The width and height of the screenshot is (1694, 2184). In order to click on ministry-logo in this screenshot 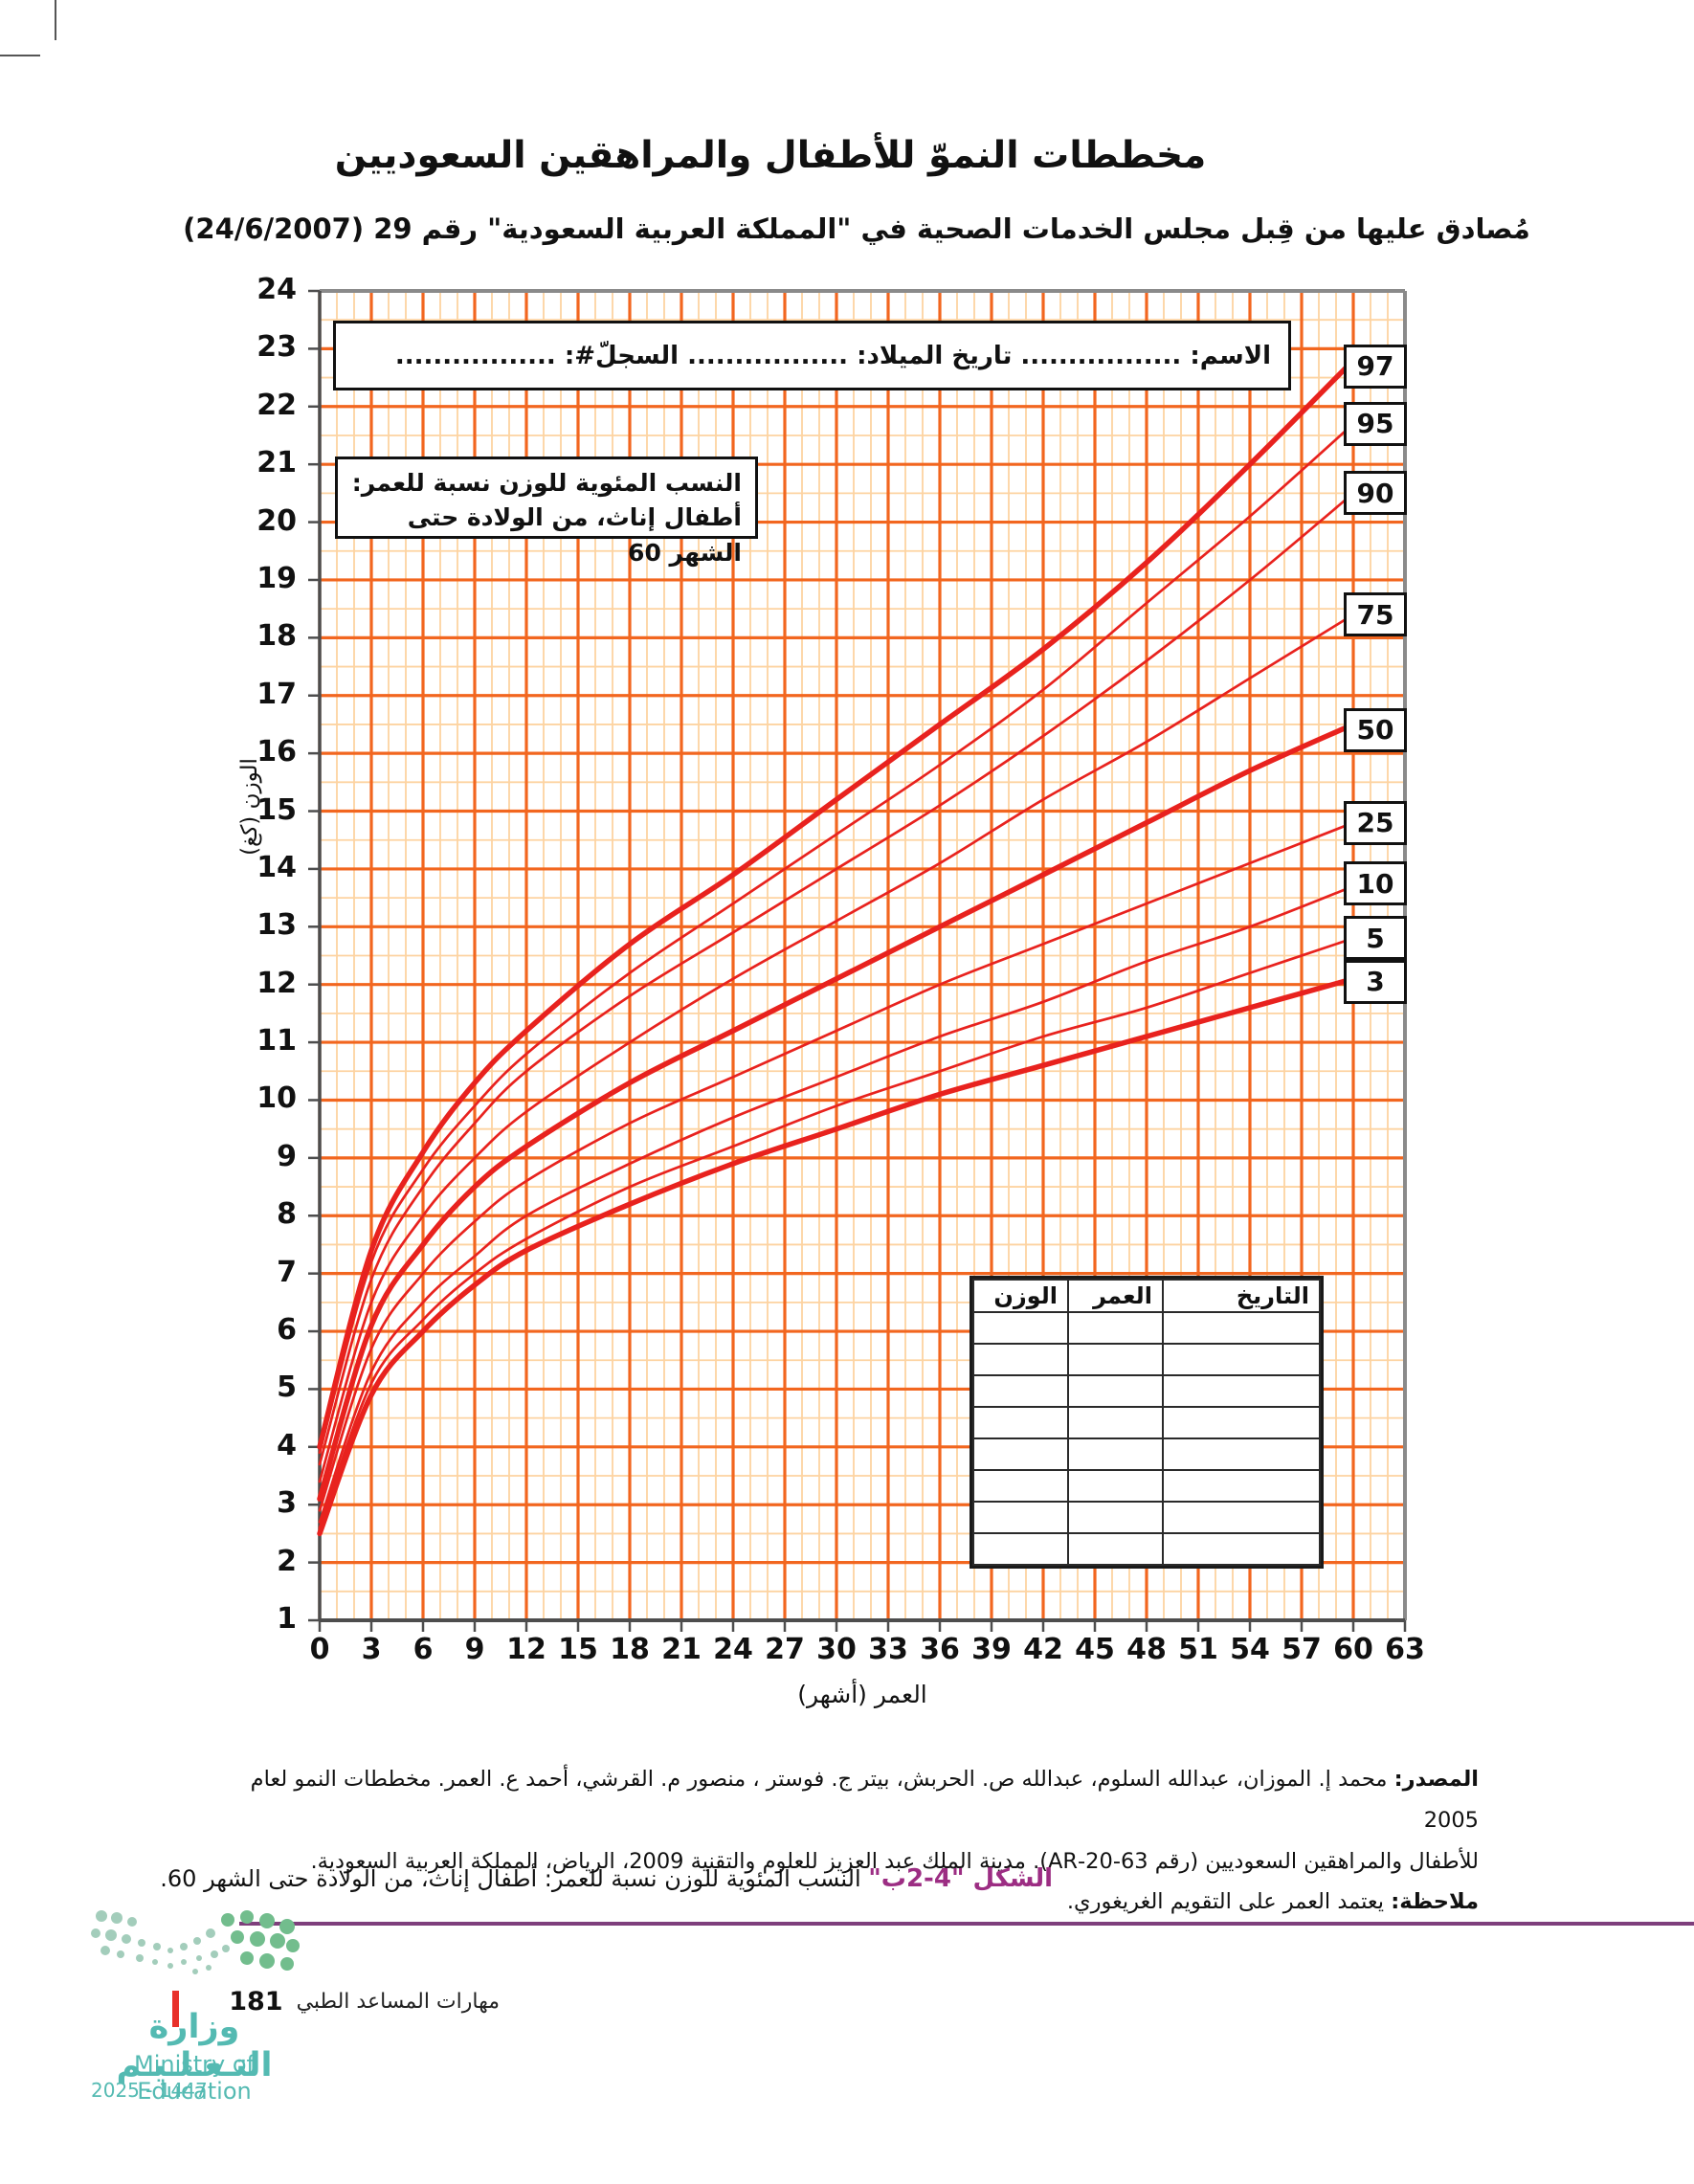, I will do `click(195, 1942)`.